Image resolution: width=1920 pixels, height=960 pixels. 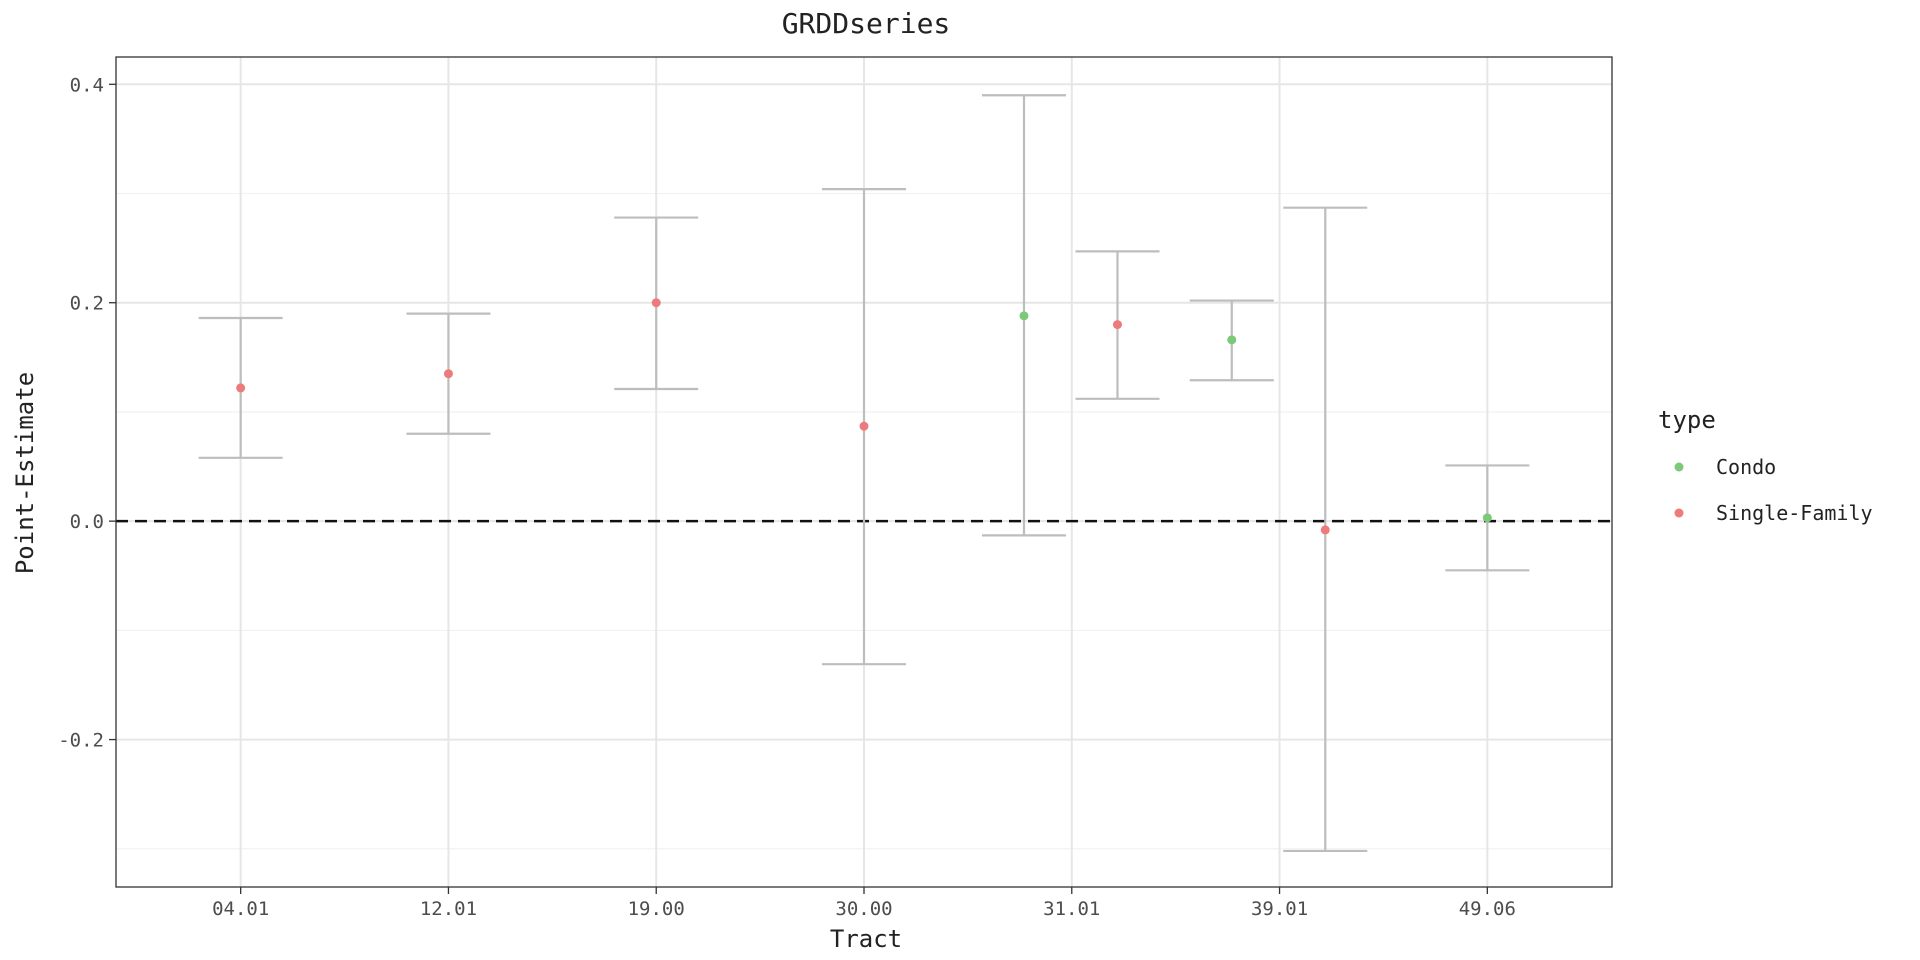 What do you see at coordinates (1794, 513) in the screenshot?
I see `legend-label: Single-Family` at bounding box center [1794, 513].